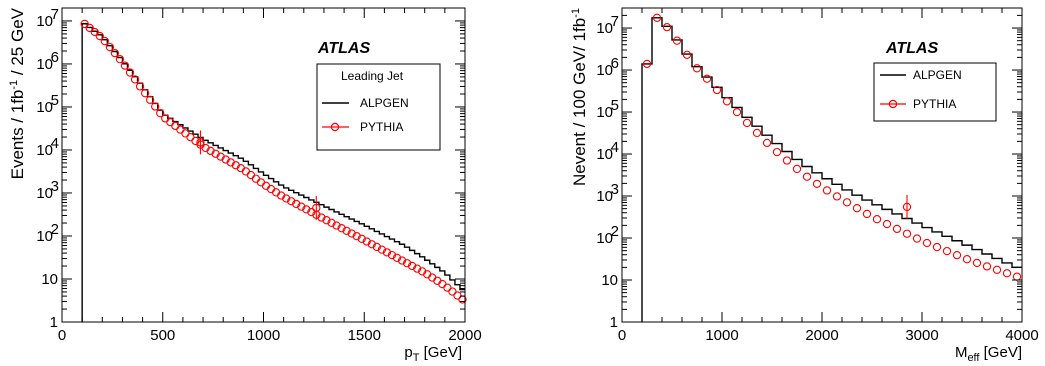 This screenshot has height=366, width=1045. I want to click on atlas-label: ATLAS, so click(343, 48).